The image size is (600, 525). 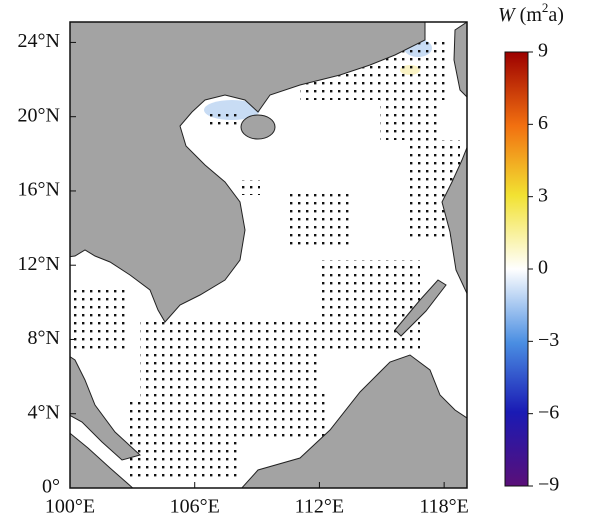 I want to click on colorbar-tick-label: 6, so click(x=543, y=123).